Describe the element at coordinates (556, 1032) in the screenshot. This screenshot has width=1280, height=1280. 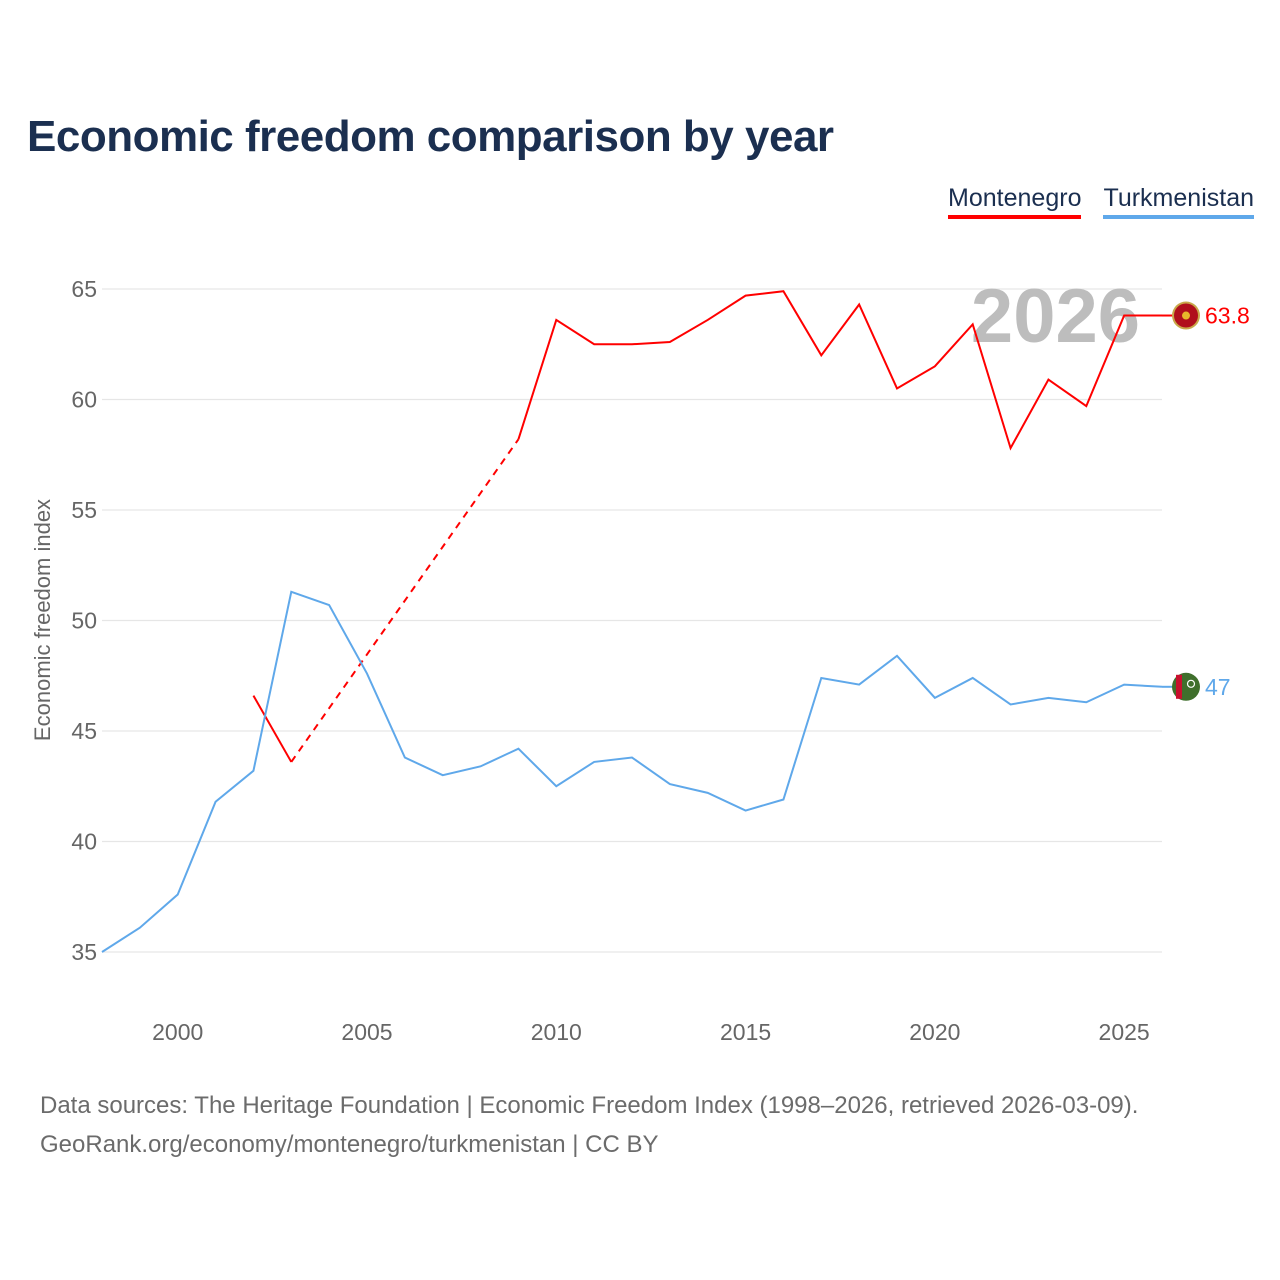
I see `x-tick-label: 2010` at that location.